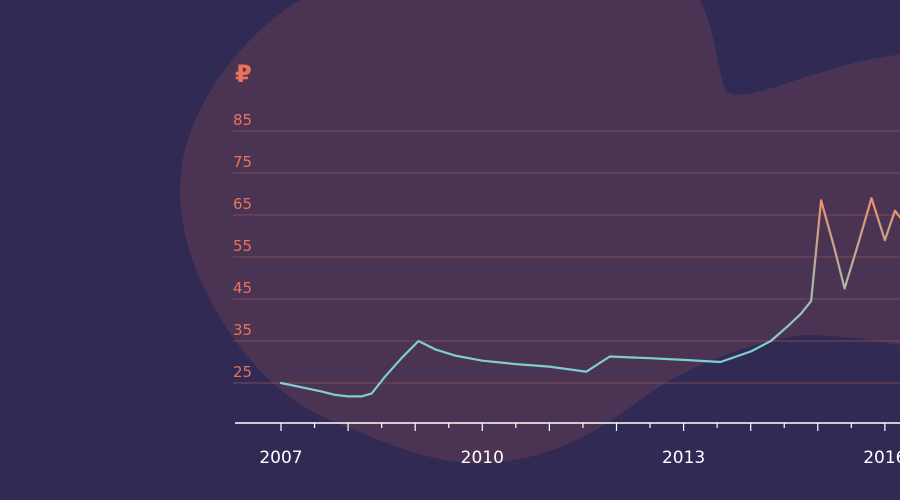 This screenshot has height=500, width=900. What do you see at coordinates (242, 162) in the screenshot?
I see `y-tick-label: 75` at bounding box center [242, 162].